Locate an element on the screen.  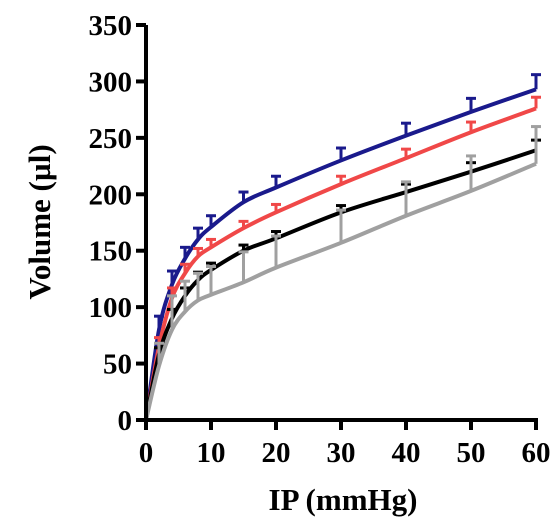
x-tick-label: 50 is located at coordinates (471, 453).